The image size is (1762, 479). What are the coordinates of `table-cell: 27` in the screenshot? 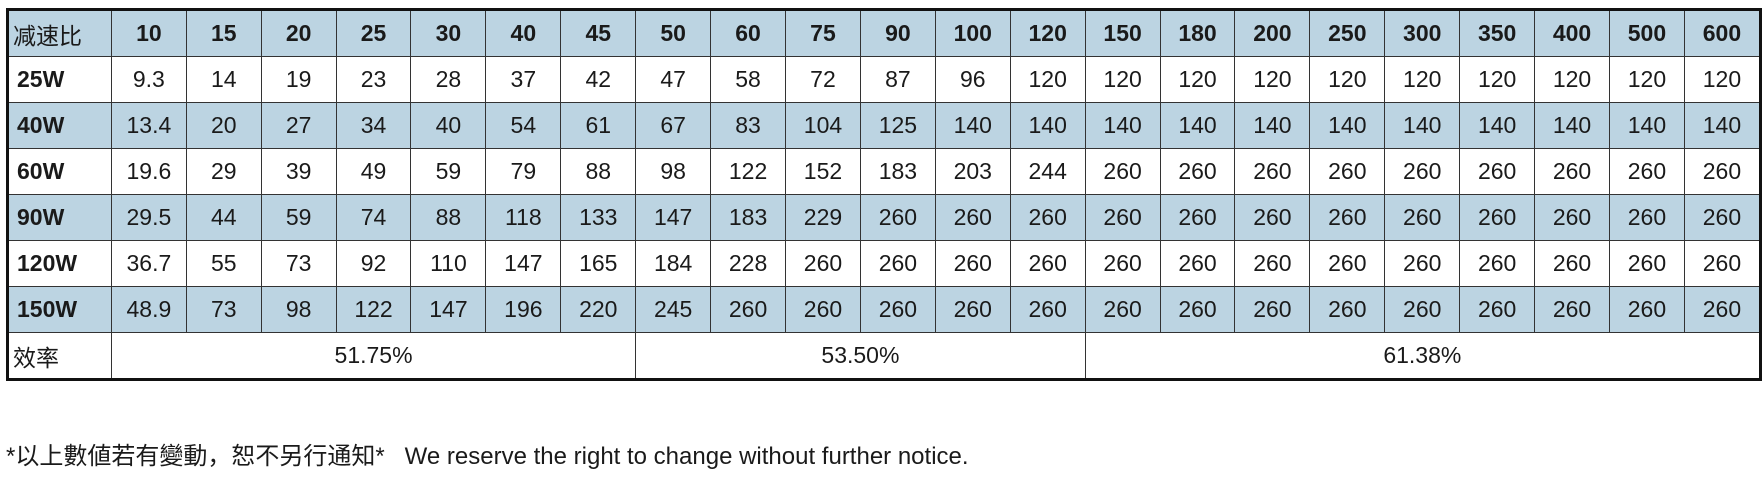 It's located at (298, 125).